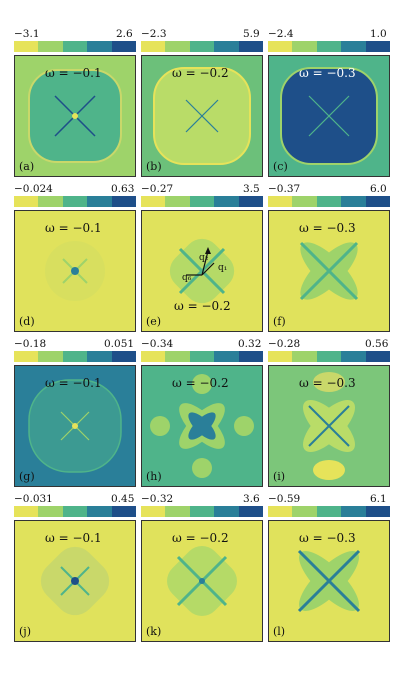 This screenshot has width=407, height=678. Describe the element at coordinates (202, 306) in the screenshot. I see `omega-label-e: ω = −0.2` at that location.